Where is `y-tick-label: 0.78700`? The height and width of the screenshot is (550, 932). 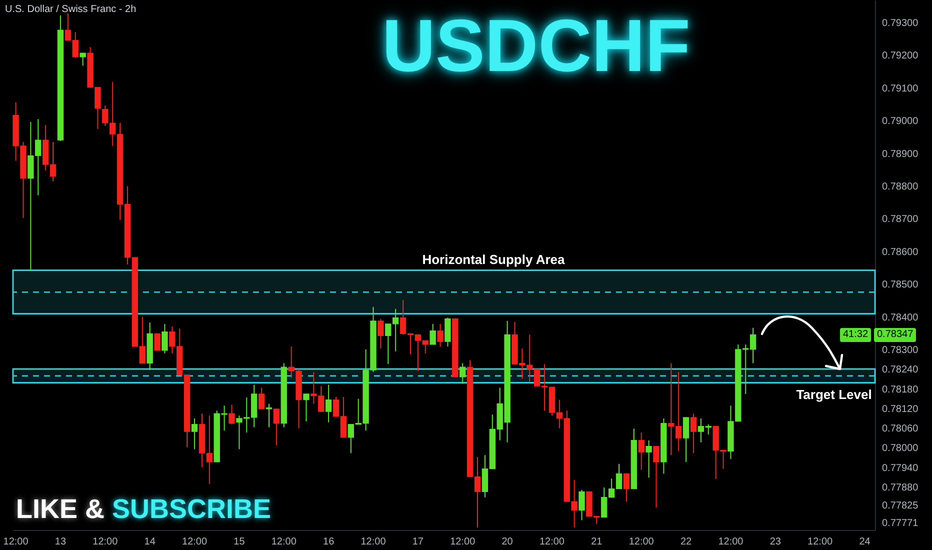 y-tick-label: 0.78700 is located at coordinates (900, 220).